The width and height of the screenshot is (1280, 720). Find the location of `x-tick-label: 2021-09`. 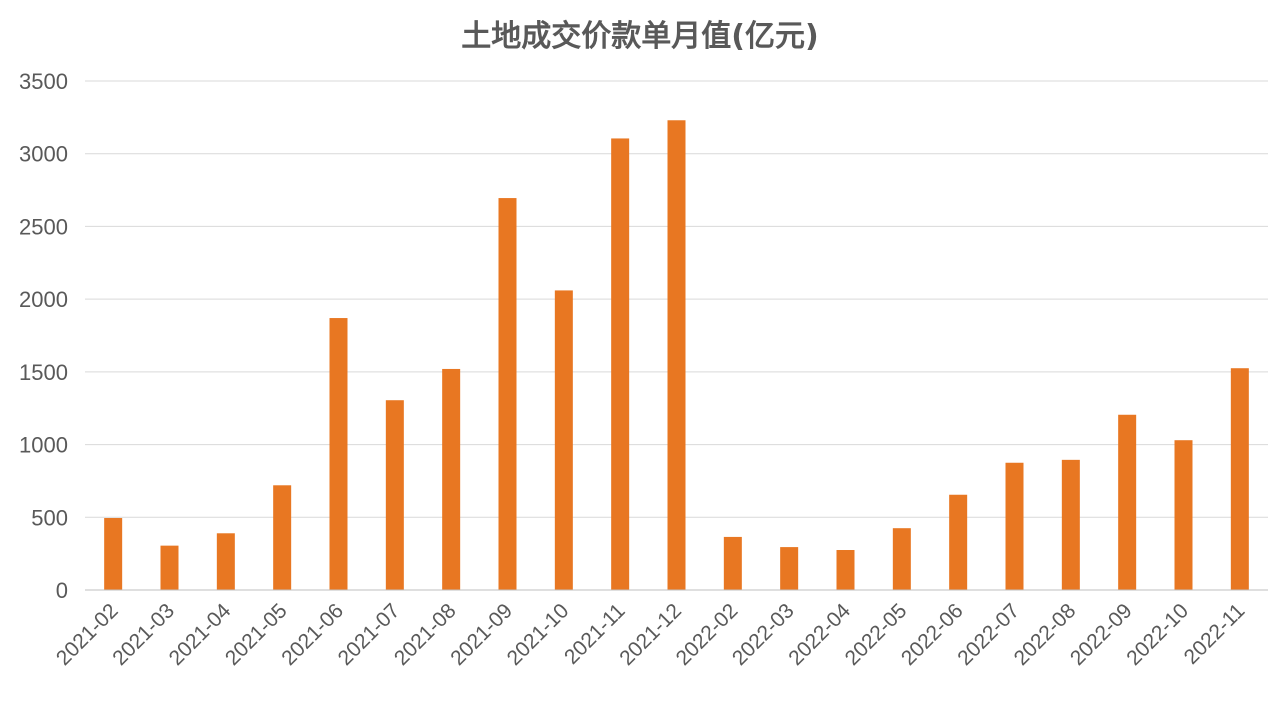

x-tick-label: 2021-09 is located at coordinates (481, 634).